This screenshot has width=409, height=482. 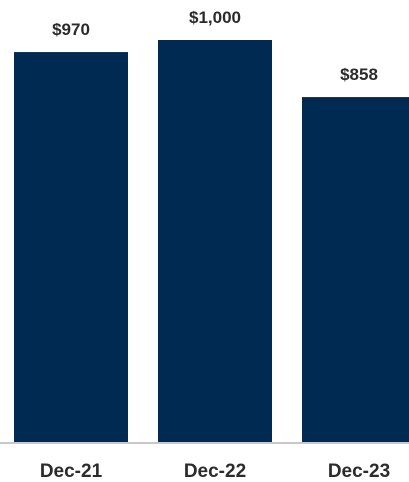 What do you see at coordinates (215, 46) in the screenshot?
I see `value-labels-group: $970 $1,000 $858` at bounding box center [215, 46].